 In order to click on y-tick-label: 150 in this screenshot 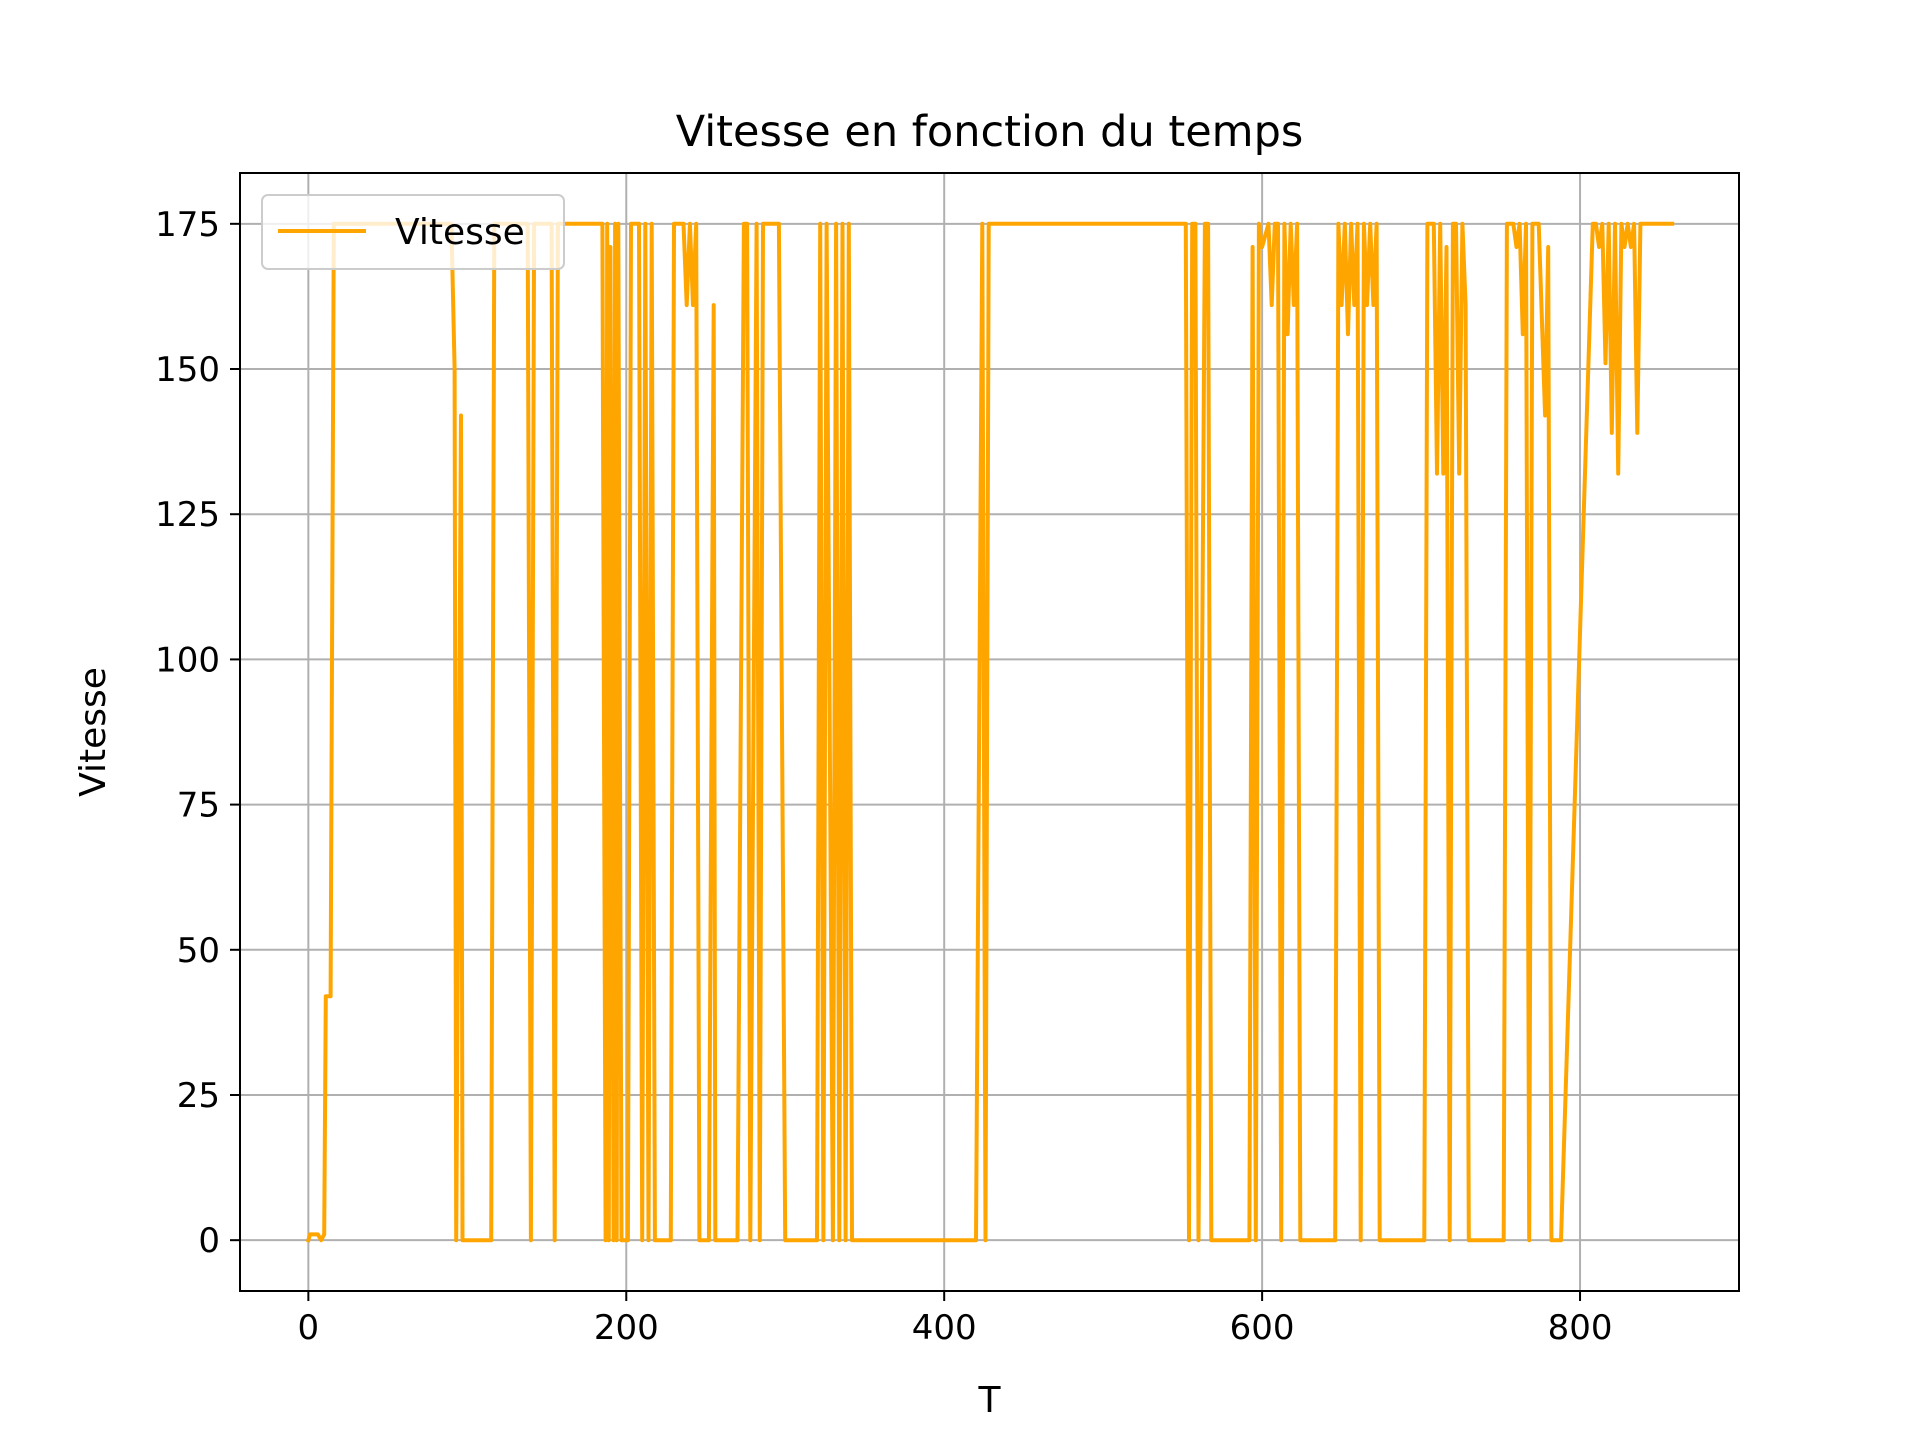, I will do `click(187, 370)`.